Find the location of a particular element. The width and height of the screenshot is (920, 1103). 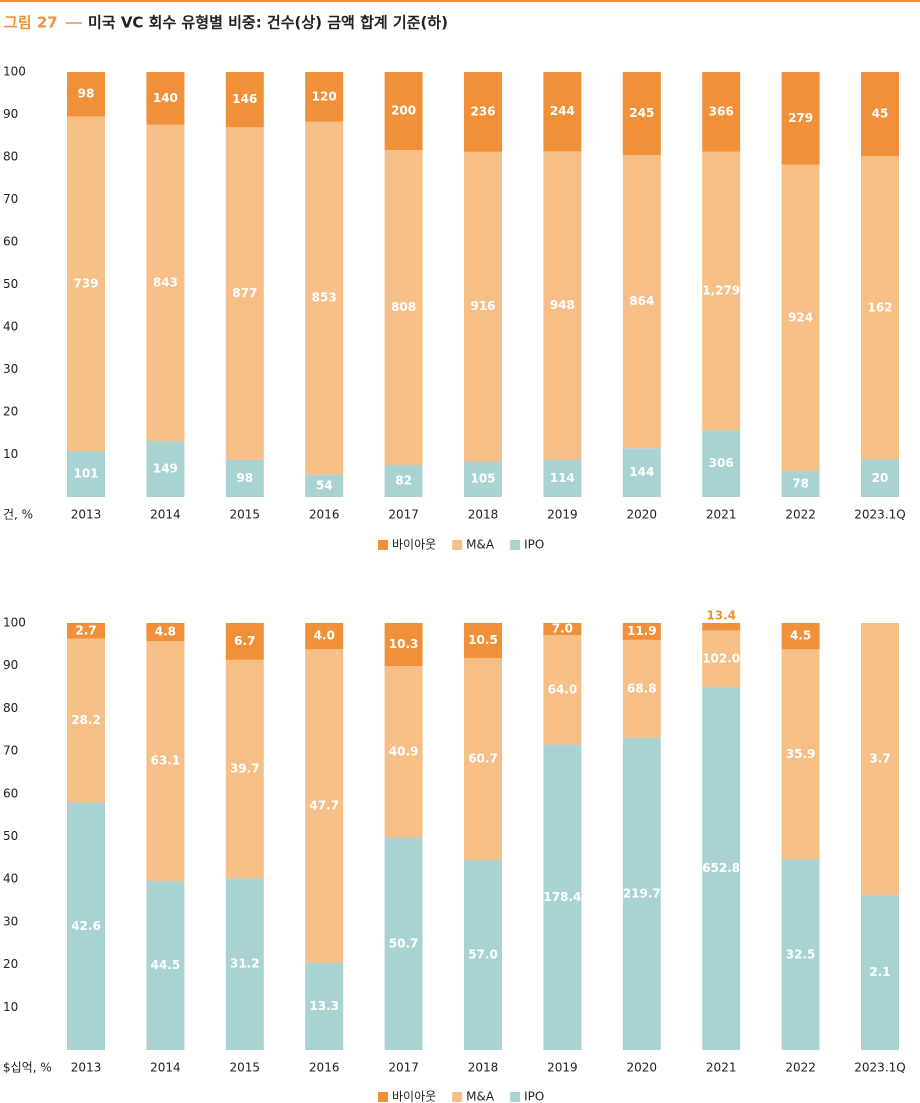

y-tick-label: 40 is located at coordinates (10, 879).